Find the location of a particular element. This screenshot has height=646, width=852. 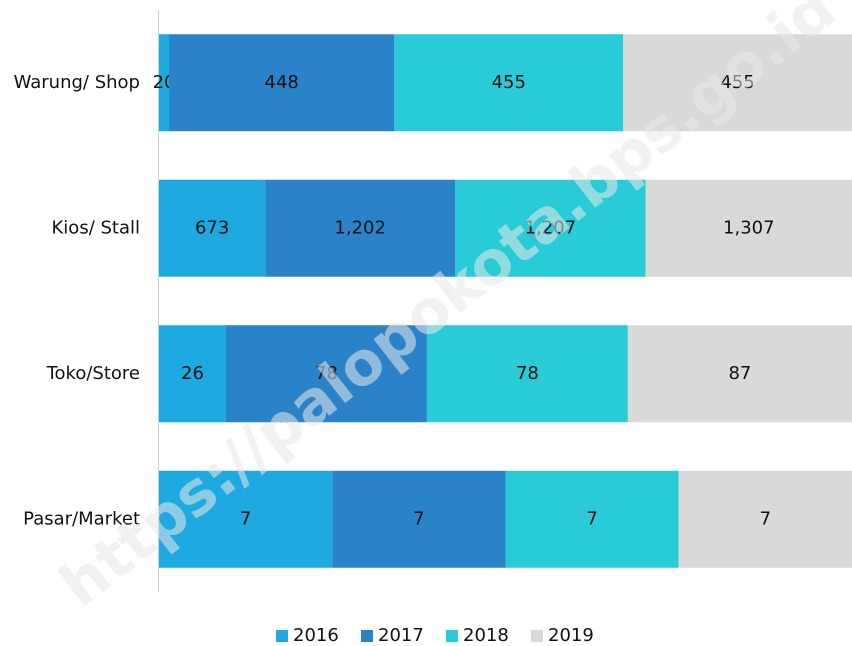

y-tick-label: Warung/ Shop is located at coordinates (77, 82).